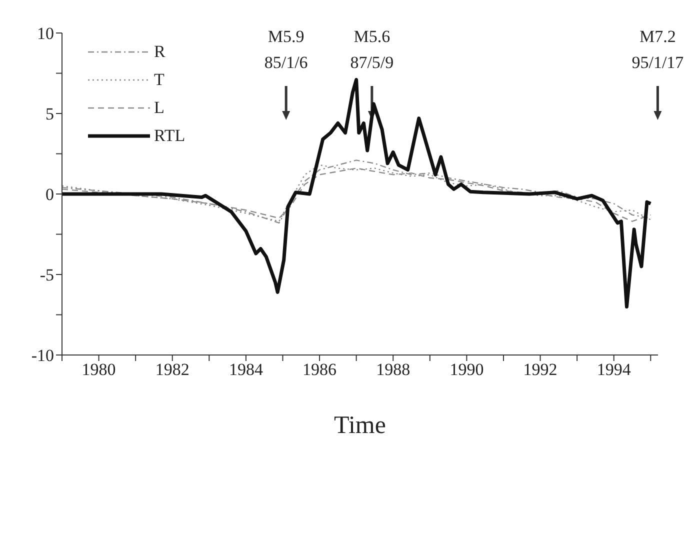 This screenshot has width=693, height=560. I want to click on legend-label: R, so click(160, 52).